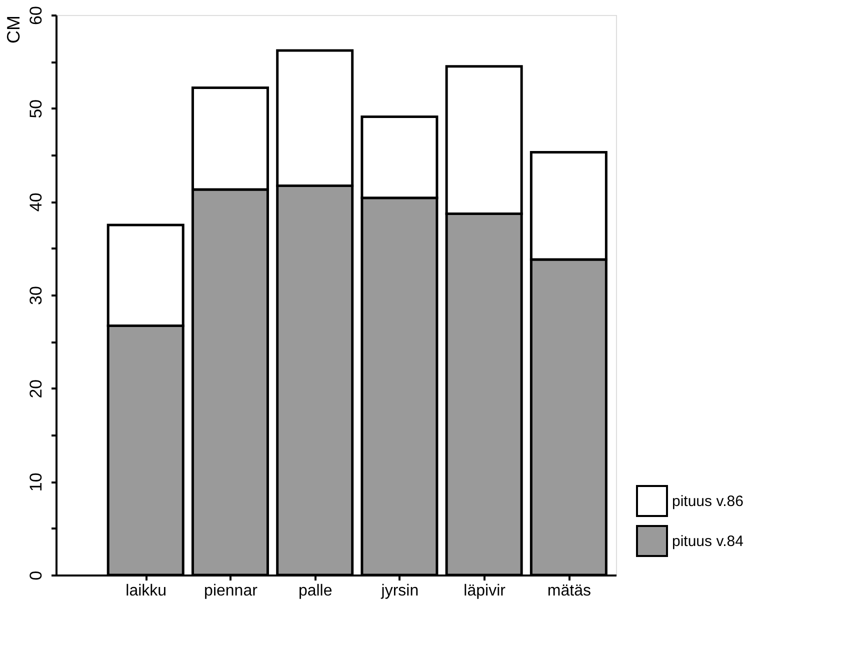 This screenshot has width=857, height=645. Describe the element at coordinates (36, 482) in the screenshot. I see `y-tick-label: 10` at that location.